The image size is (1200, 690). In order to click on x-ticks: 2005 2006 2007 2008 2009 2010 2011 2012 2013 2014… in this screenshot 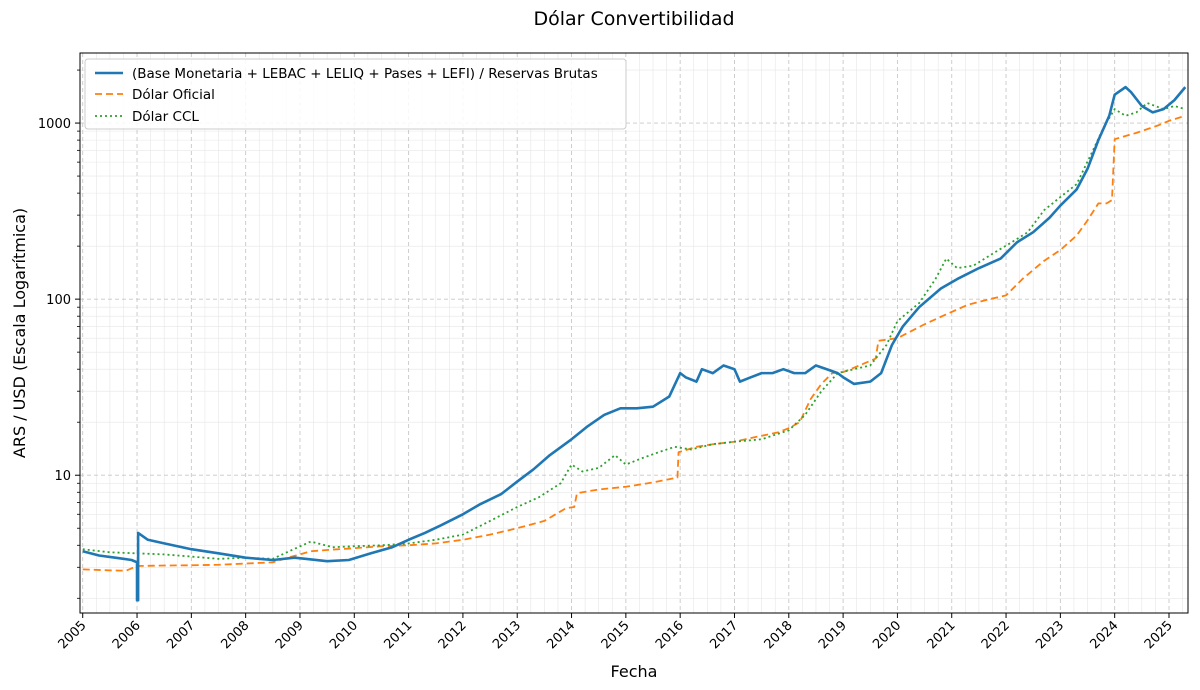, I will do `click(616, 632)`.